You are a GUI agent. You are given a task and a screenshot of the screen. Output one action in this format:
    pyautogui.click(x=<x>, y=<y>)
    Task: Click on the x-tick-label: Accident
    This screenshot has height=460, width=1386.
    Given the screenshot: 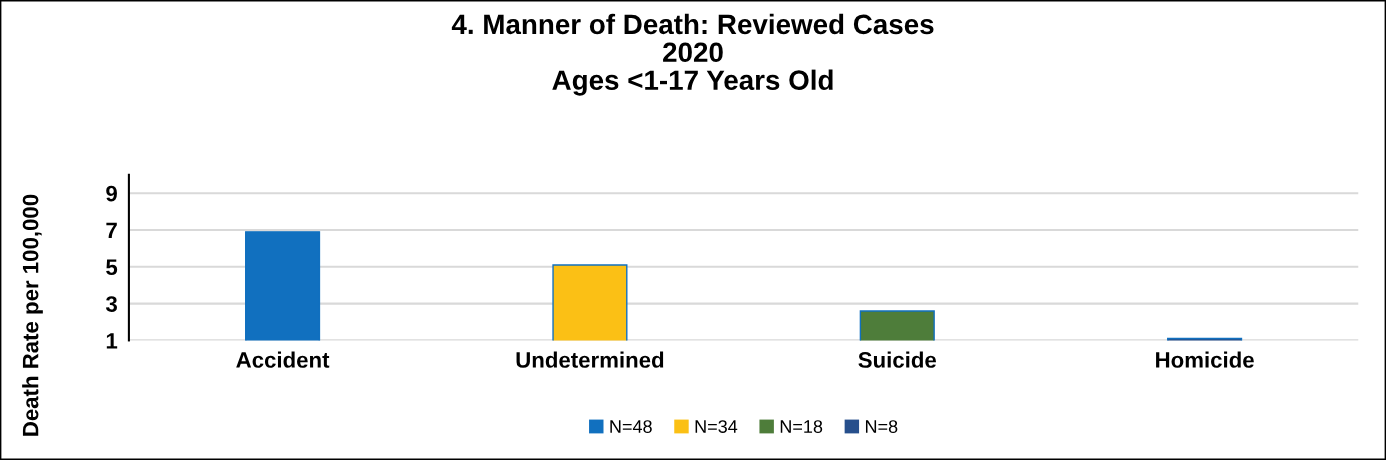 What is the action you would take?
    pyautogui.click(x=283, y=359)
    